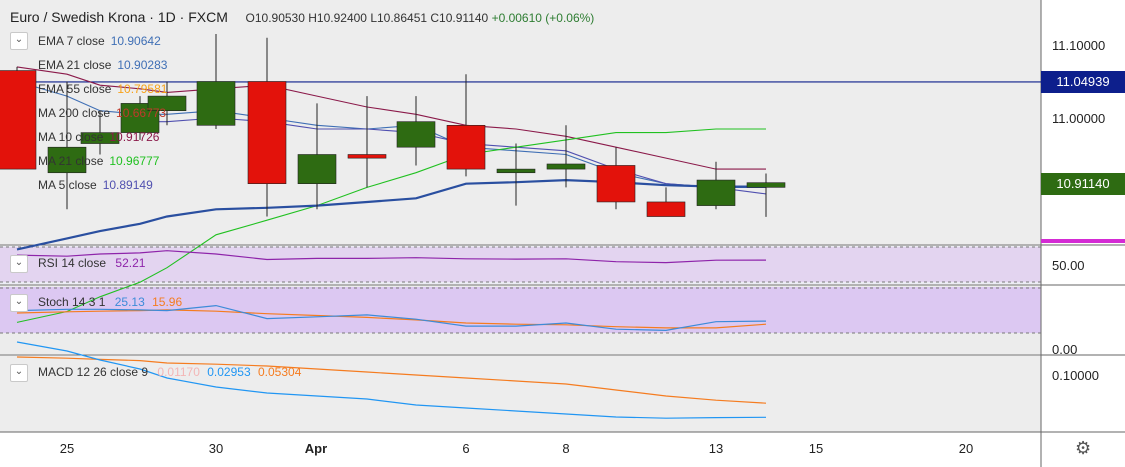  What do you see at coordinates (75, 65) in the screenshot?
I see `indicator-label: EMA 21 close` at bounding box center [75, 65].